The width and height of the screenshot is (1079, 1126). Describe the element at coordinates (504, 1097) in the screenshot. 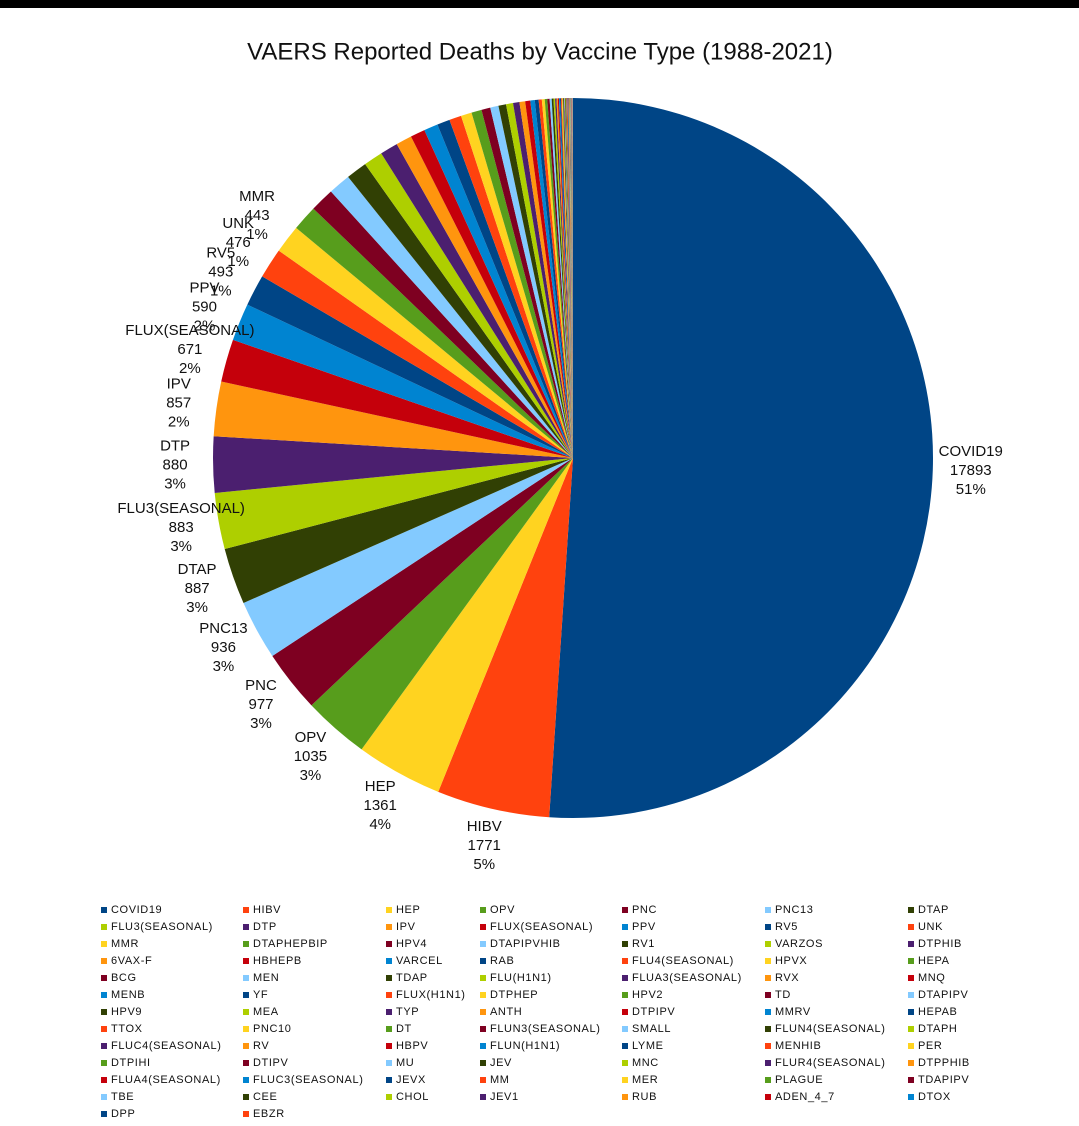

I see `legend-label: JEV1` at that location.